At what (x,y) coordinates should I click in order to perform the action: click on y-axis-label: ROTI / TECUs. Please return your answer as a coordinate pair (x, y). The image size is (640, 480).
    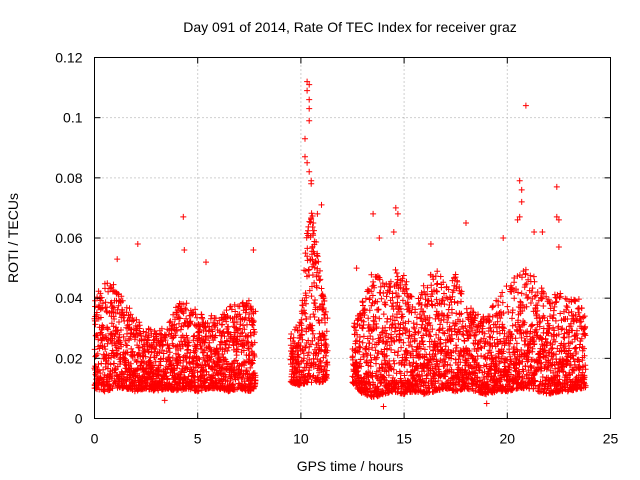
    Looking at the image, I should click on (13, 238).